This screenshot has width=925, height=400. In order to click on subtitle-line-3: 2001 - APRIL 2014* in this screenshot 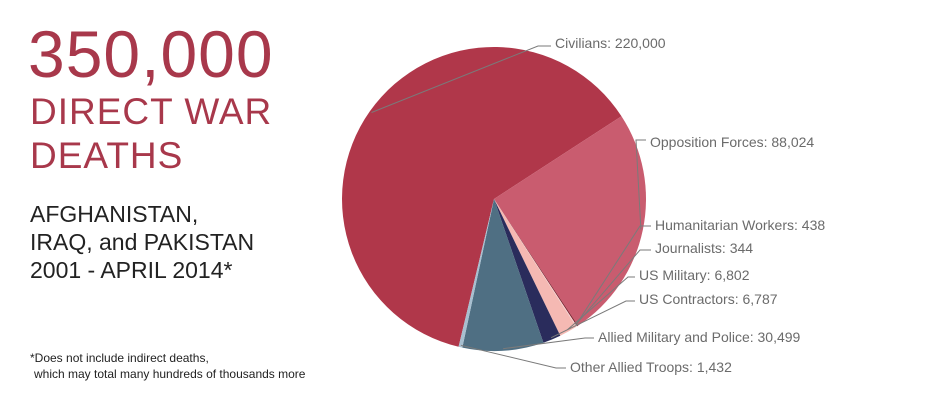, I will do `click(131, 270)`.